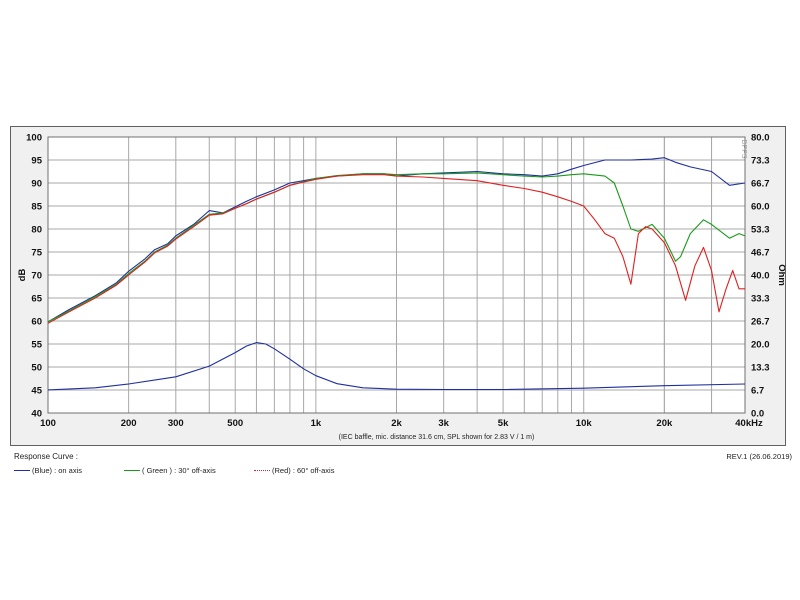  I want to click on y2-tick-label: 6.7, so click(757, 391).